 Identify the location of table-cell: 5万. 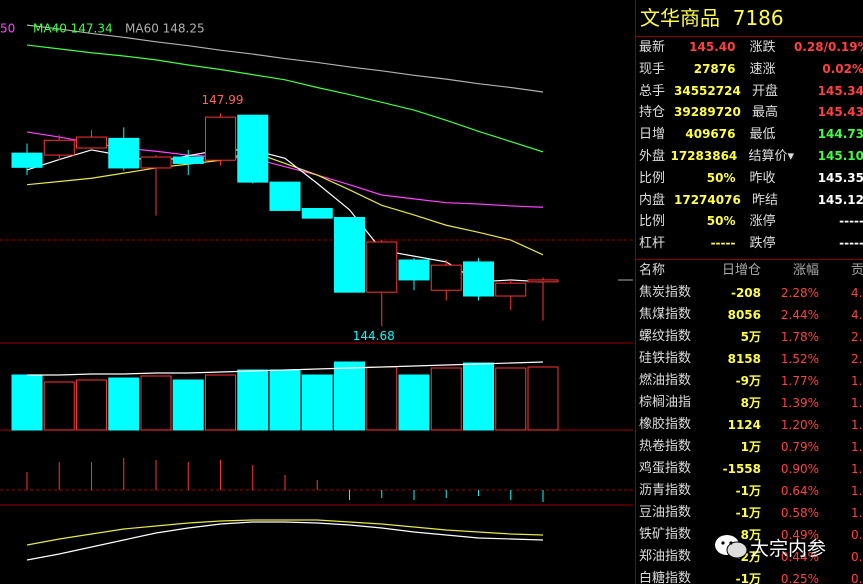
(750, 336).